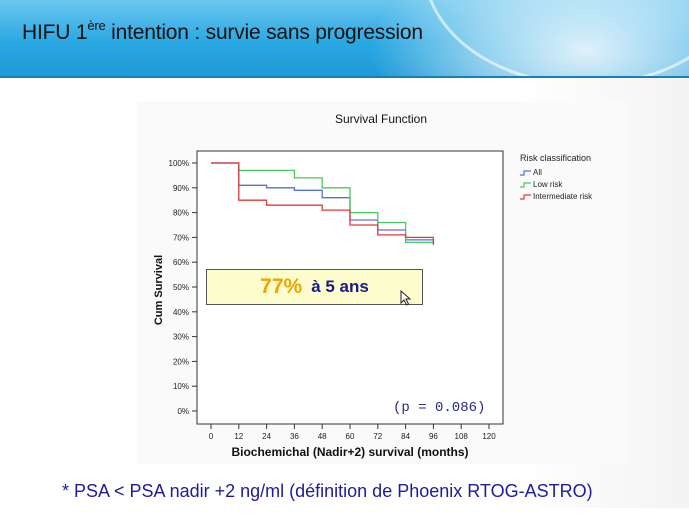  What do you see at coordinates (462, 436) in the screenshot?
I see `x-tick-label: 108` at bounding box center [462, 436].